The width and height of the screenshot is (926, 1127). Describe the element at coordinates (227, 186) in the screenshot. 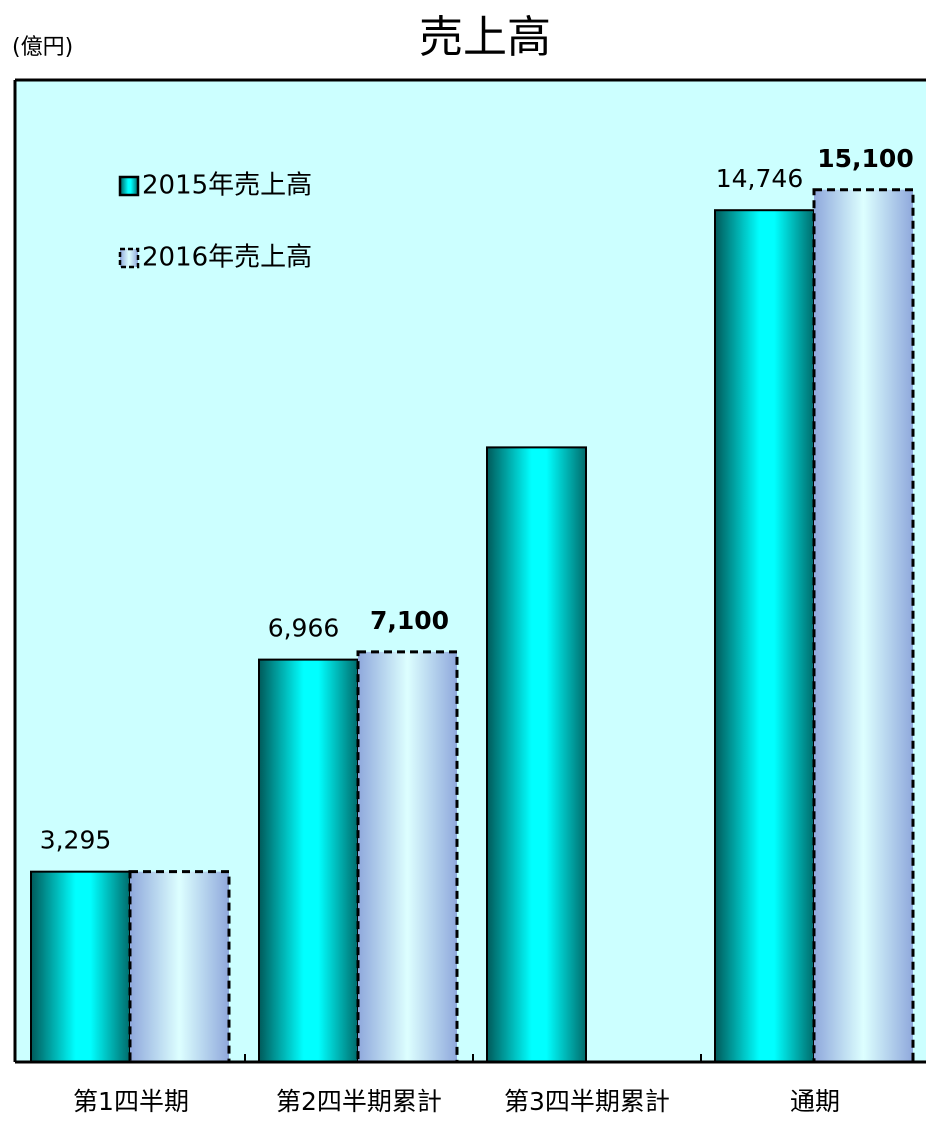

I see `legend-label: 2015年売上高` at that location.